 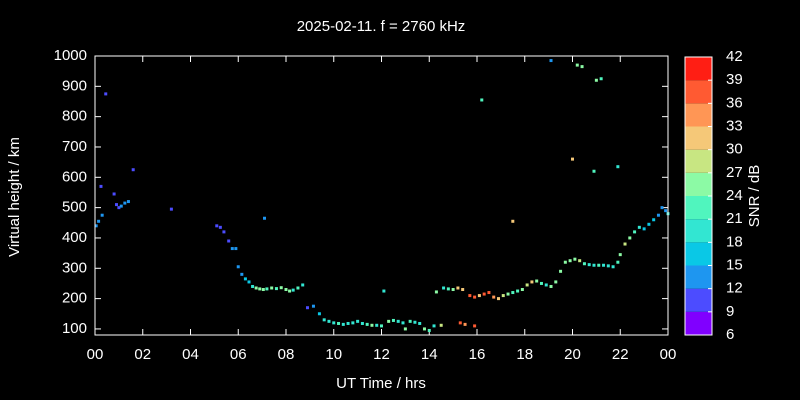 I want to click on x-tick-label: 06, so click(x=238, y=354).